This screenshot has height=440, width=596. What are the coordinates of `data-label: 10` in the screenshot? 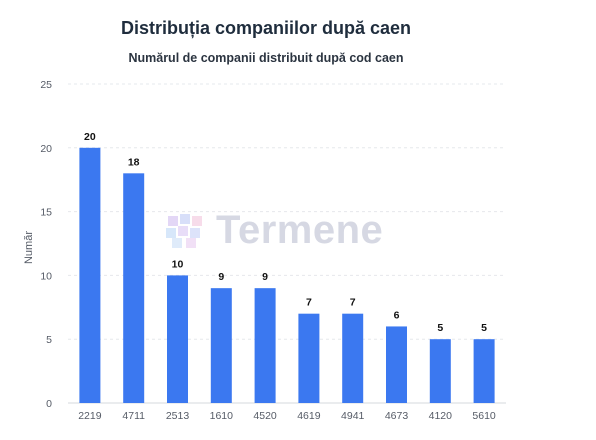 It's located at (178, 264).